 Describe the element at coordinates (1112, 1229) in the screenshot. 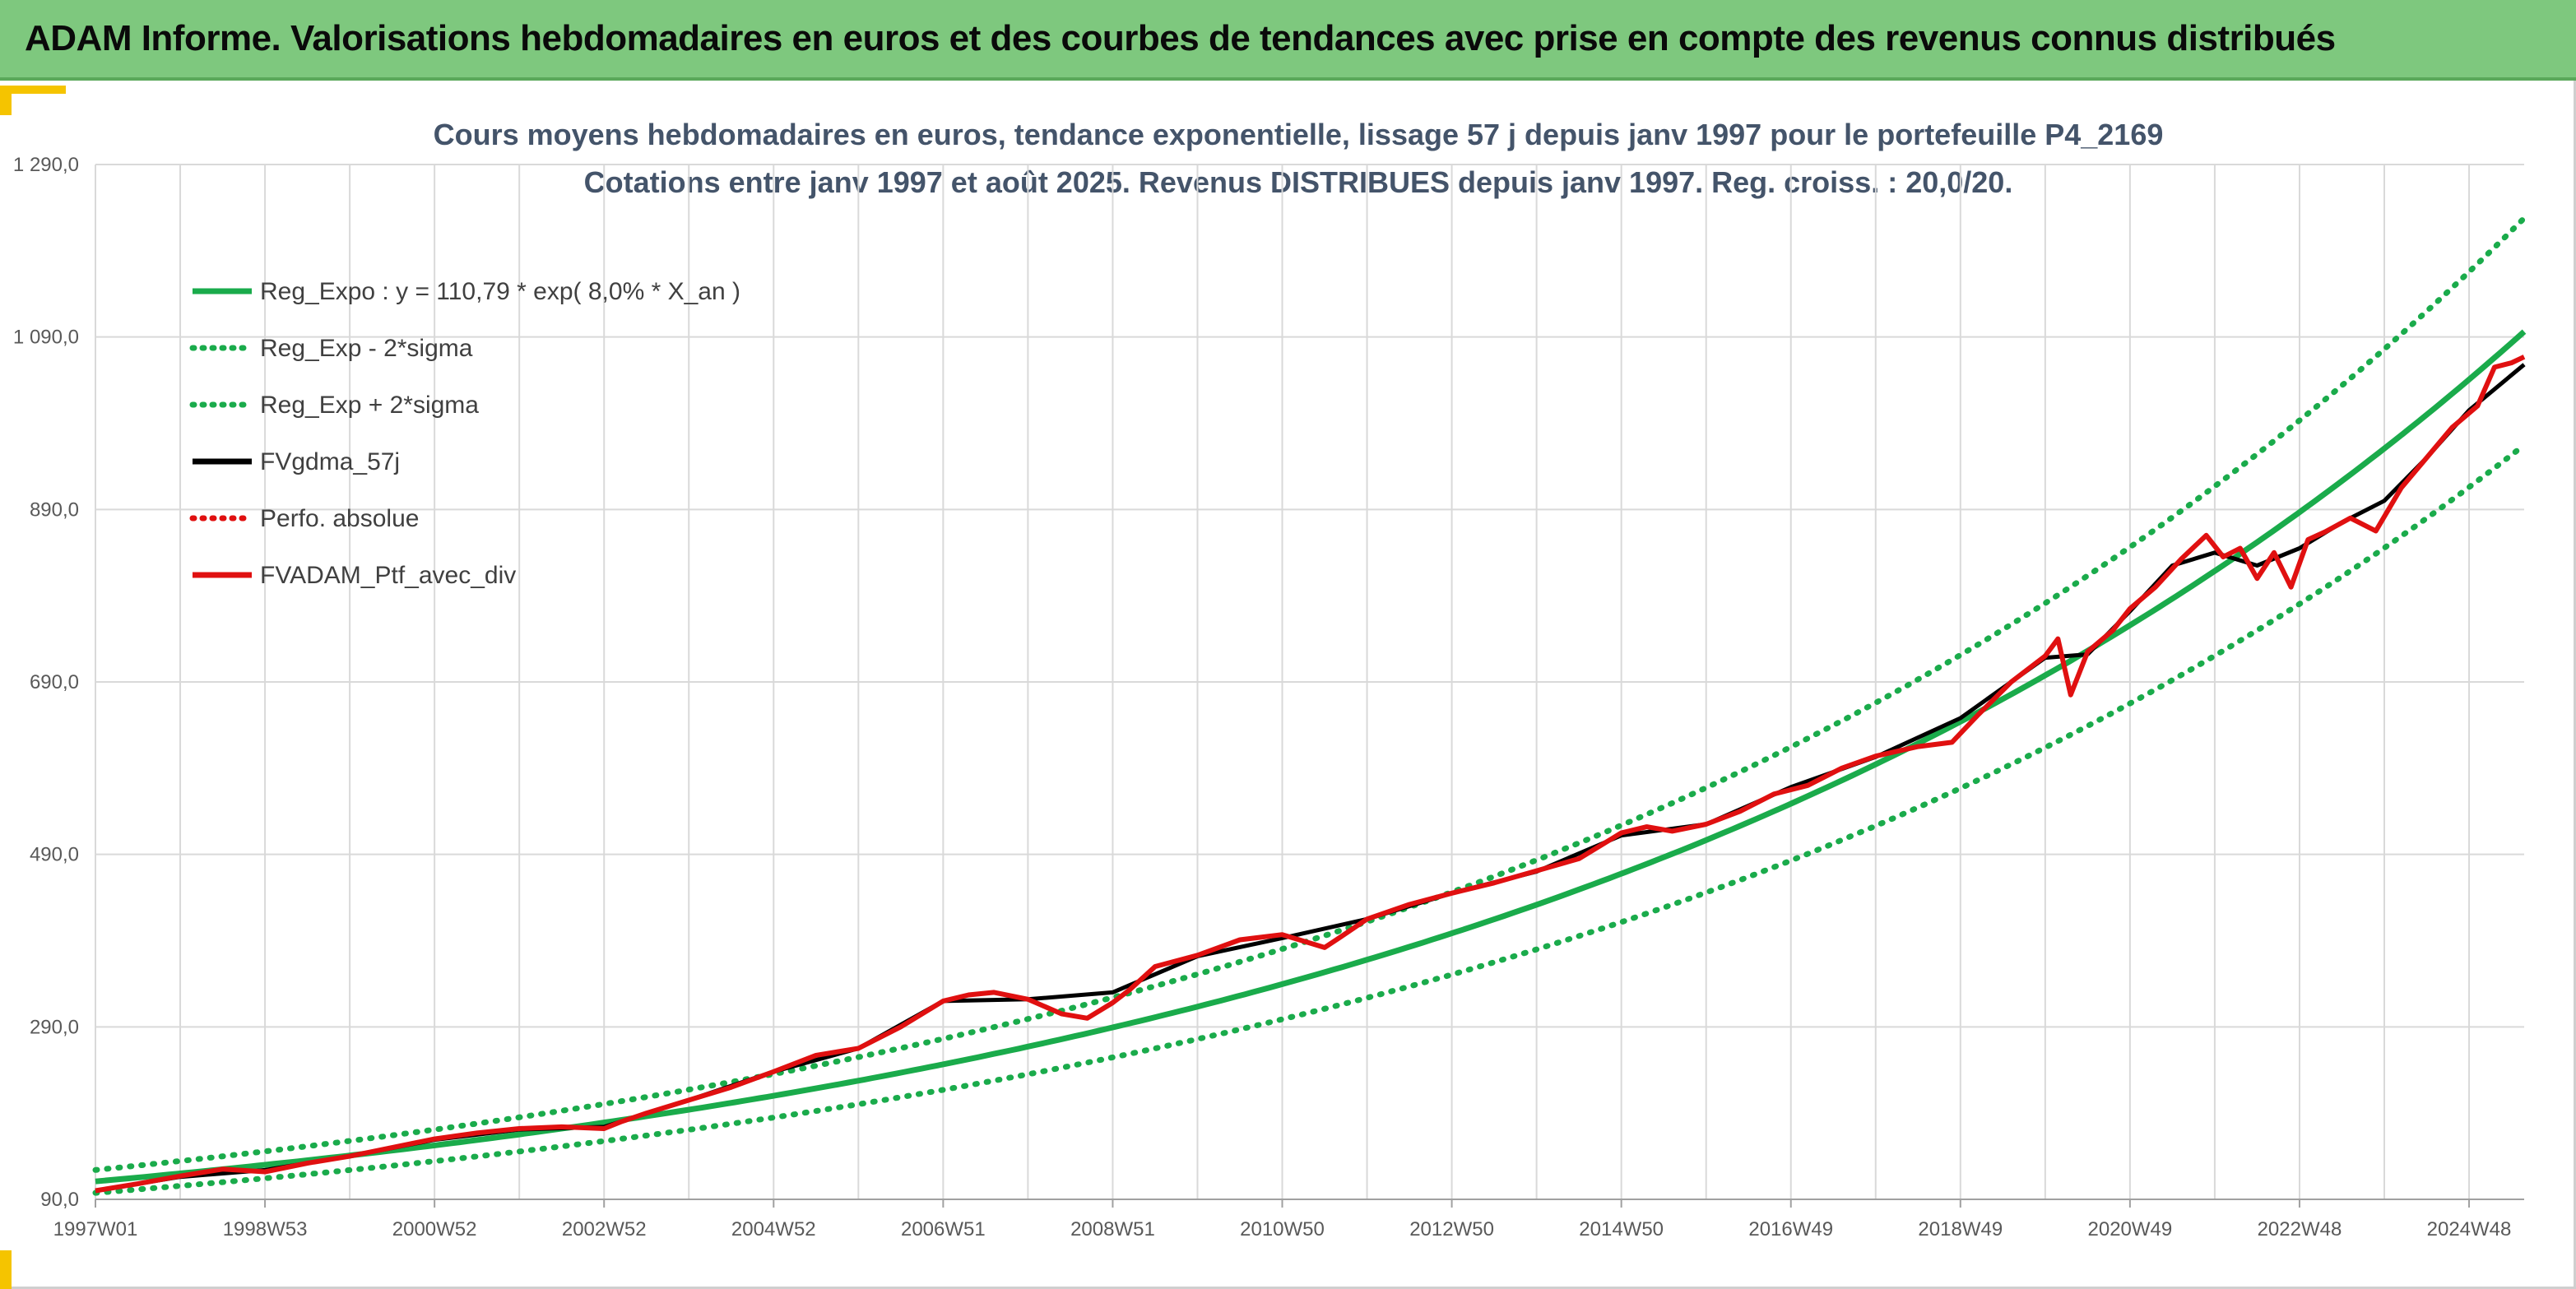

I see `x-tick-label: 2008W51` at that location.